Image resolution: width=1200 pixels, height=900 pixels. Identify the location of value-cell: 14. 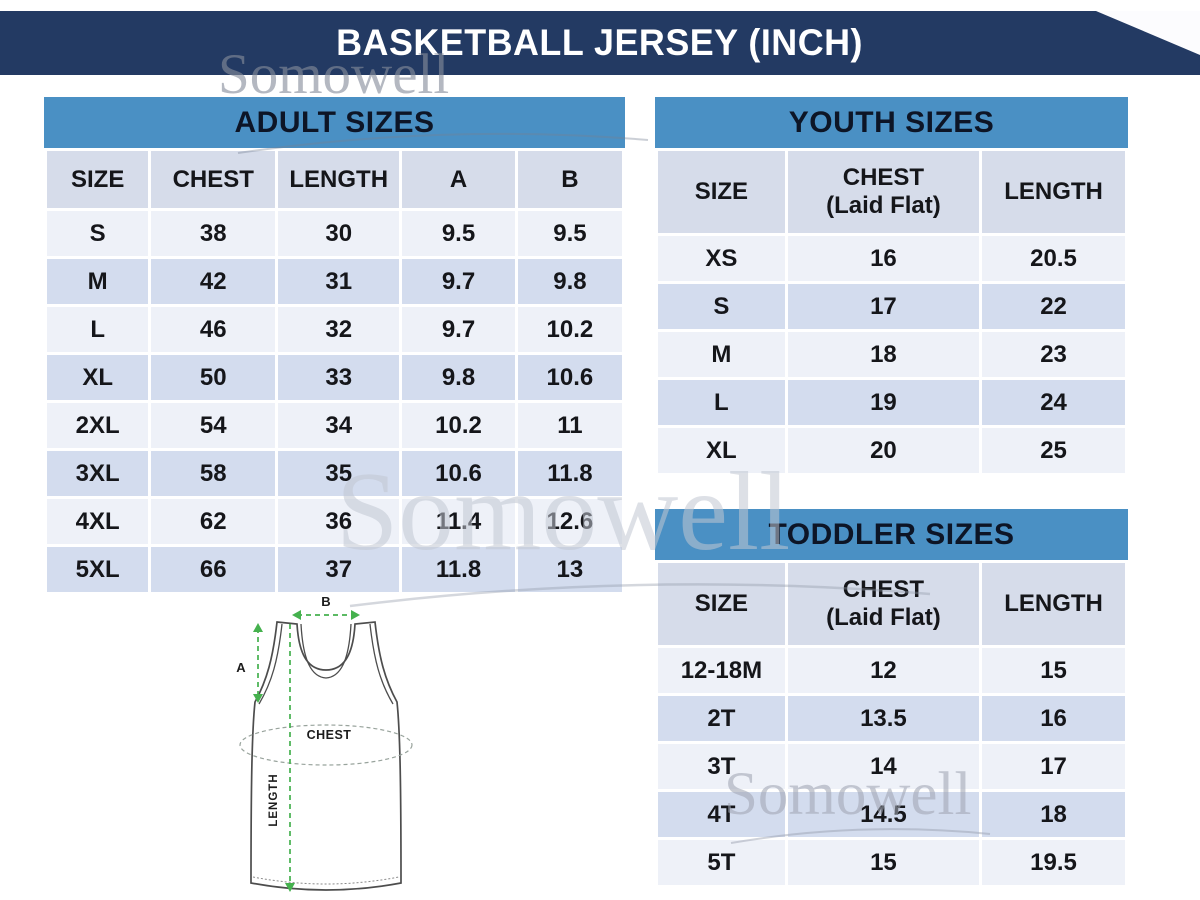
(883, 766).